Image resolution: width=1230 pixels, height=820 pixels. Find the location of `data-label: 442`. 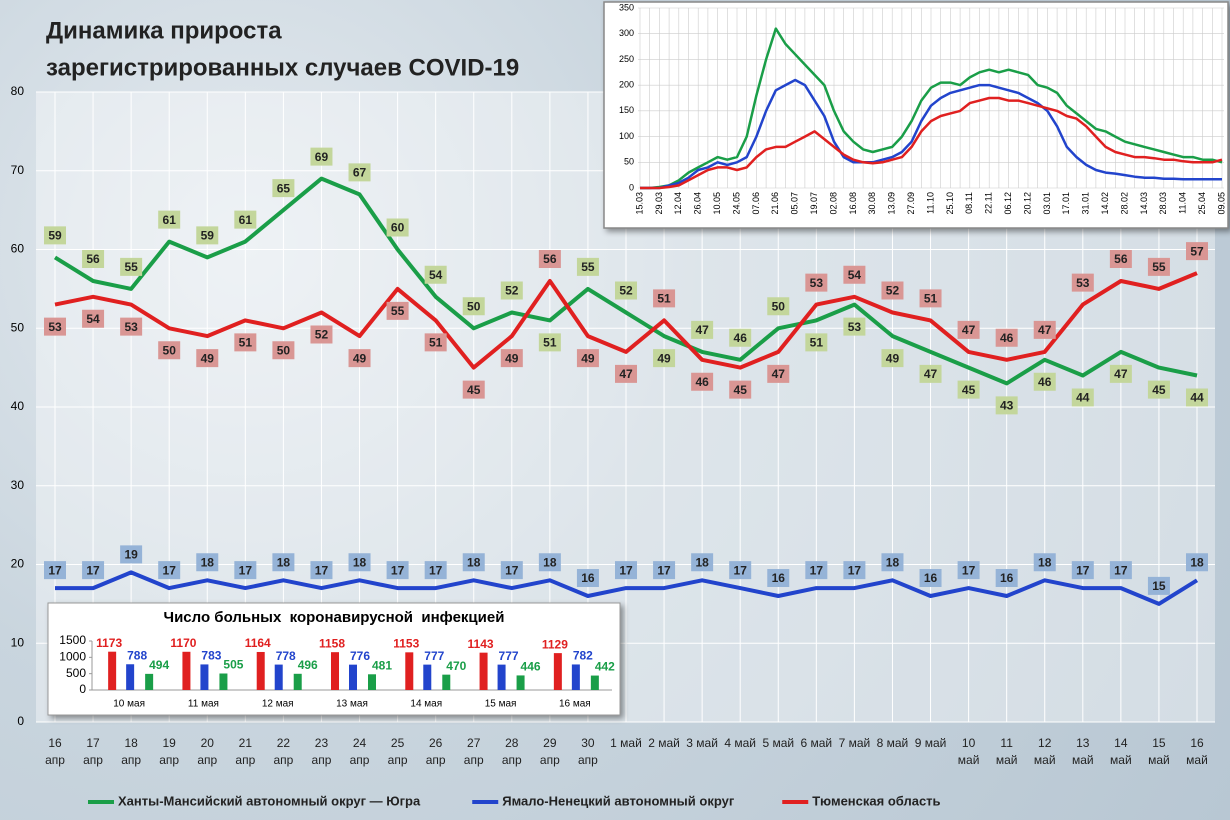

data-label: 442 is located at coordinates (605, 667).